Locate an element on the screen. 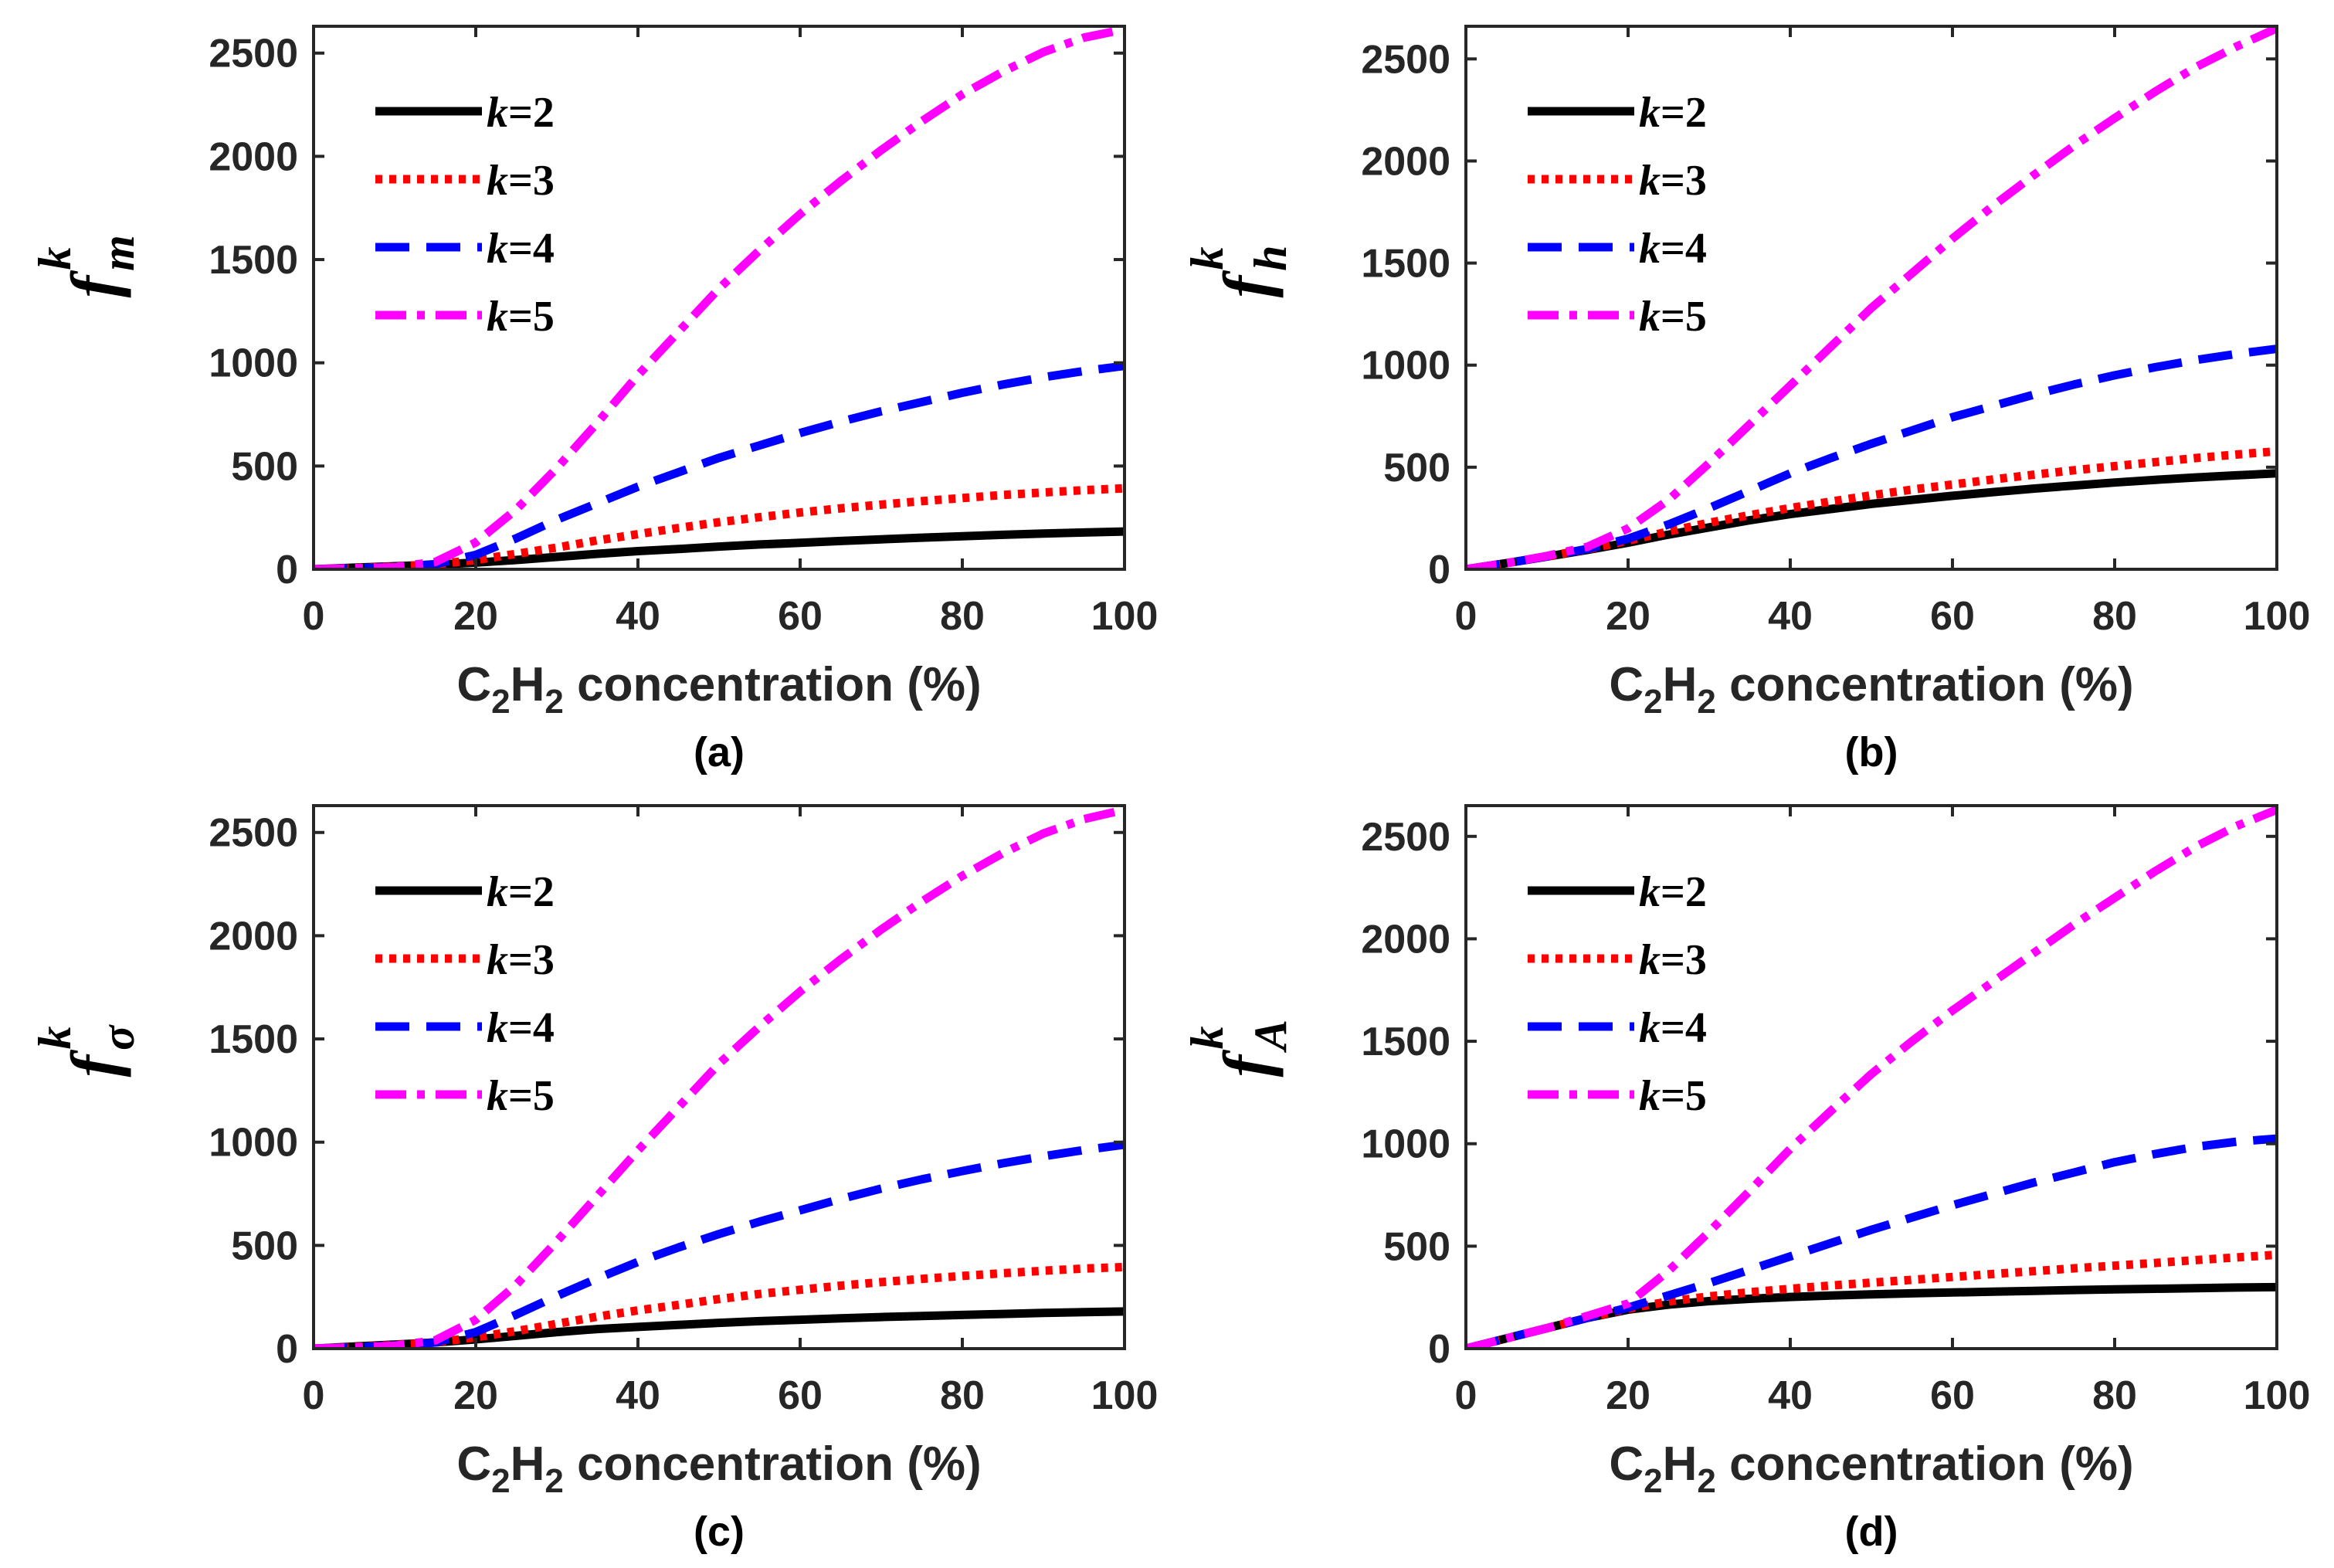  panel-caption: (c) is located at coordinates (720, 1532).